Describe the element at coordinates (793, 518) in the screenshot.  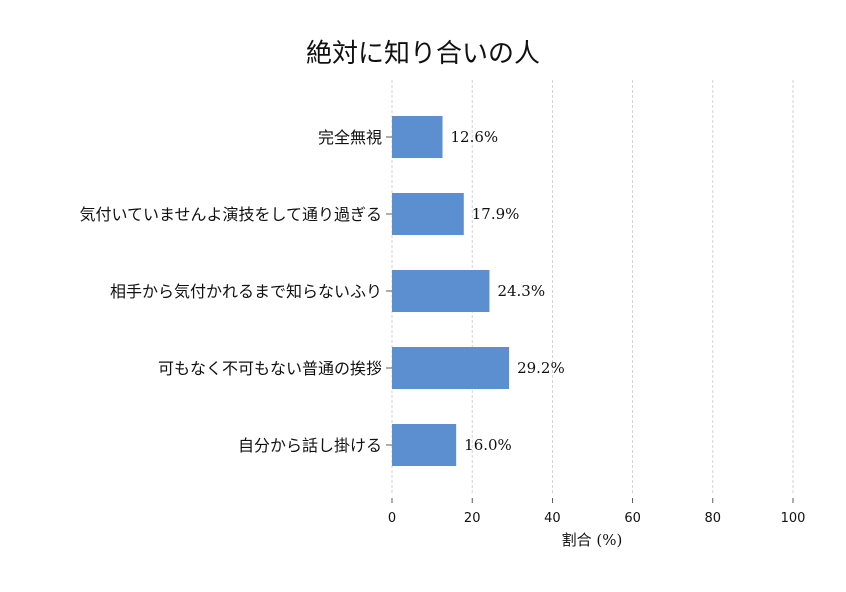
I see `x-tick-label: 100` at that location.